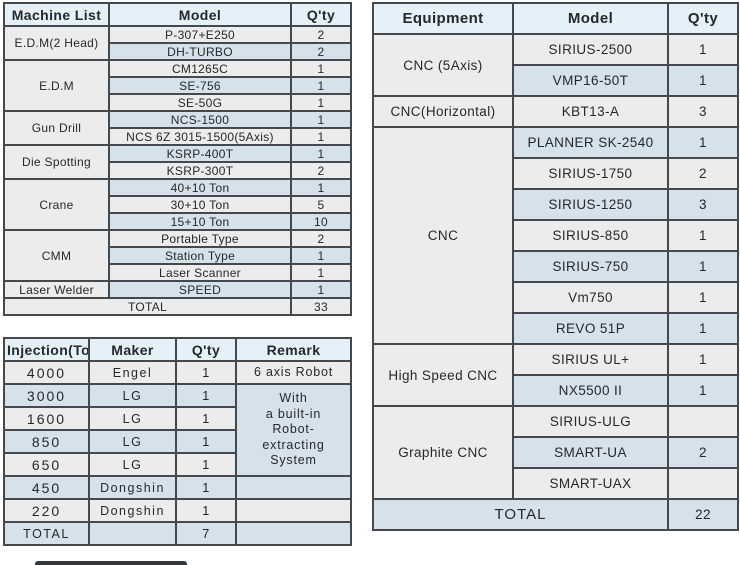 The width and height of the screenshot is (740, 565). I want to click on table-row: Crane 40+10 Ton 1, so click(177, 204).